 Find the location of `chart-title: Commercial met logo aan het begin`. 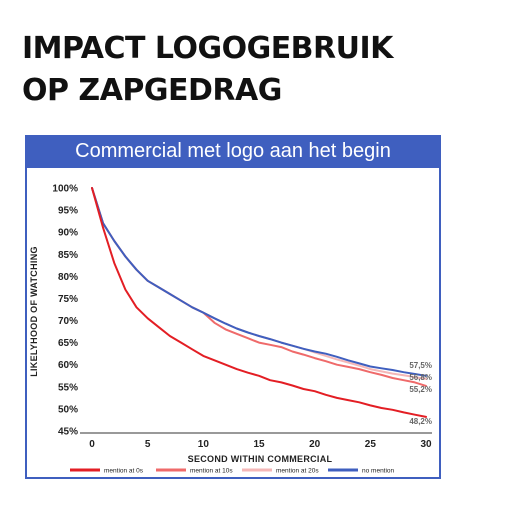

chart-title: Commercial met logo aan het begin is located at coordinates (233, 151).